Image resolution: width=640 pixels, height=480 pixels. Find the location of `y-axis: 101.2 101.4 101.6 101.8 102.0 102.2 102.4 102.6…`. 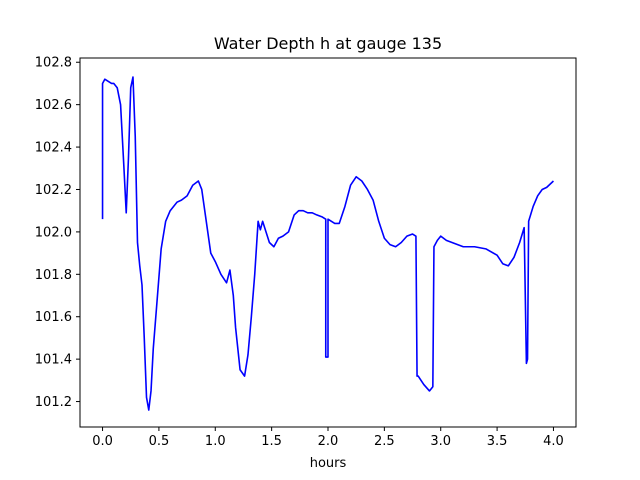

y-axis: 101.2 101.4 101.6 101.8 102.0 102.2 102.4 102.6… is located at coordinates (57, 233).